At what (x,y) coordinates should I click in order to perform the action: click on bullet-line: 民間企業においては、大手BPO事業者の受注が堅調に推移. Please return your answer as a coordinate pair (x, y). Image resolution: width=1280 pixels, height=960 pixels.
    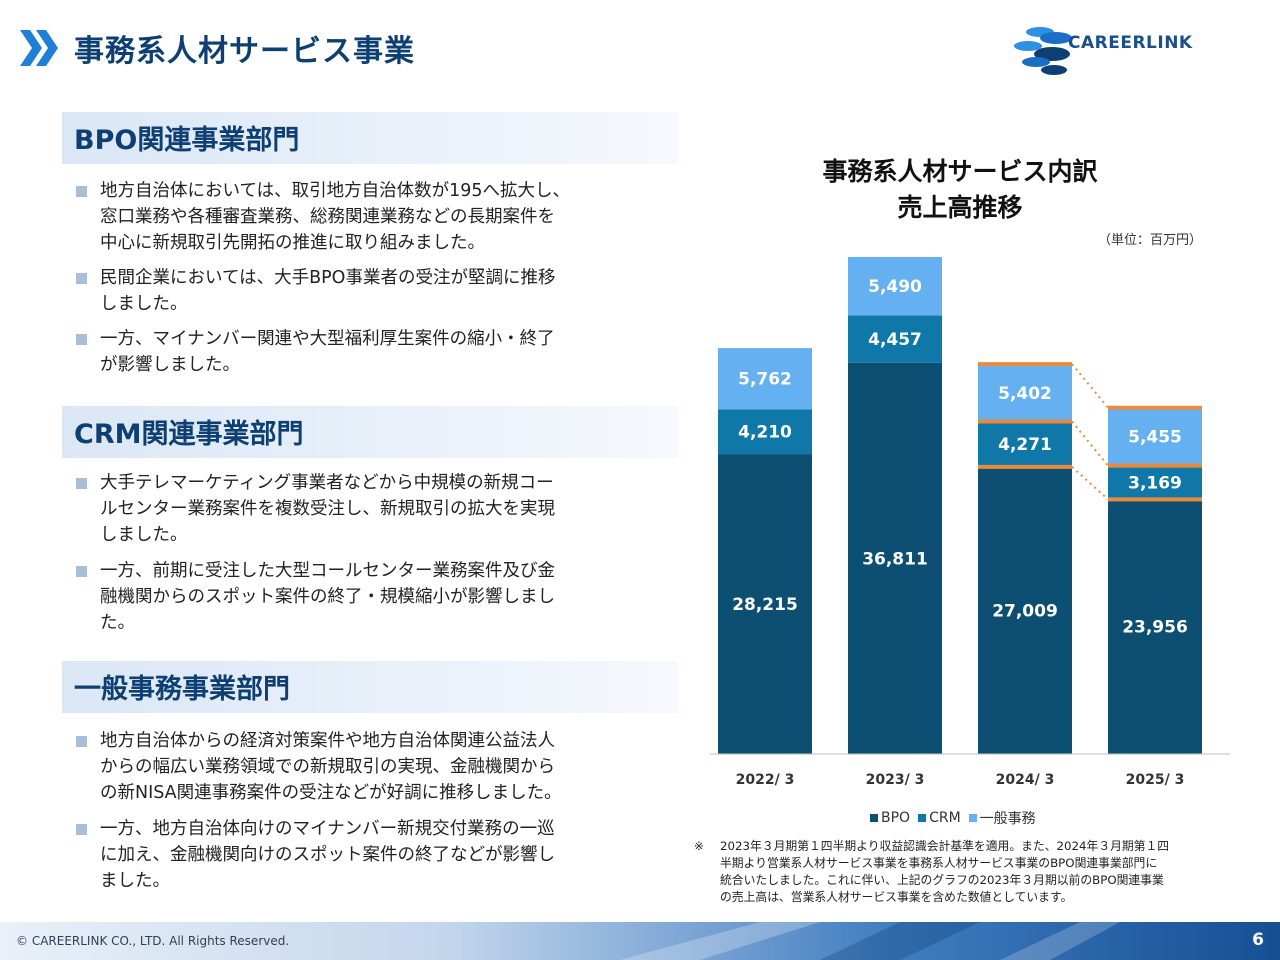
    Looking at the image, I should click on (328, 278).